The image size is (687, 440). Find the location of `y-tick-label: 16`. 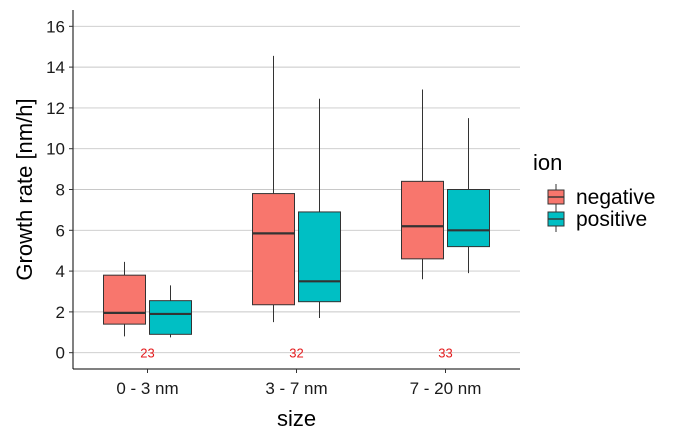

y-tick-label: 16 is located at coordinates (55, 26).